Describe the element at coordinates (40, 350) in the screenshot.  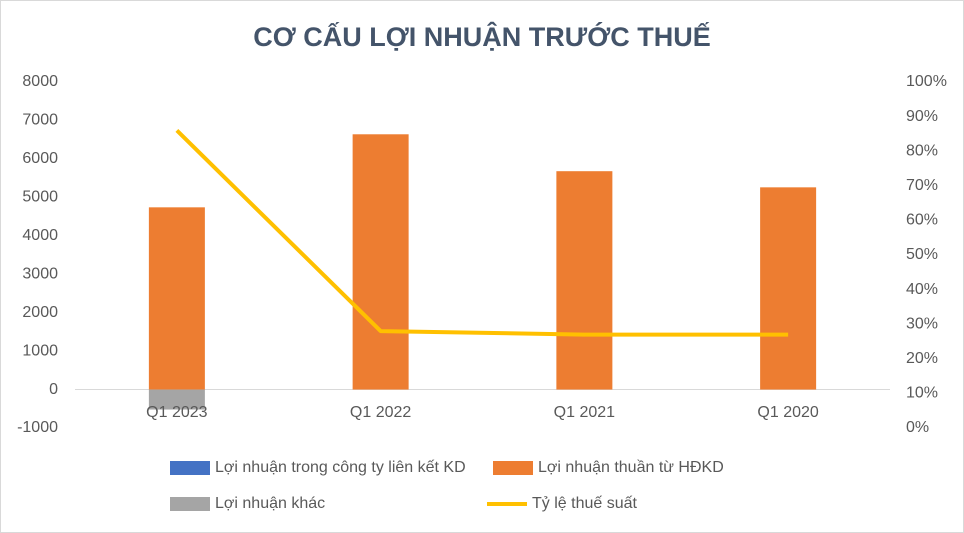
I see `y-tick-label: 1000` at that location.